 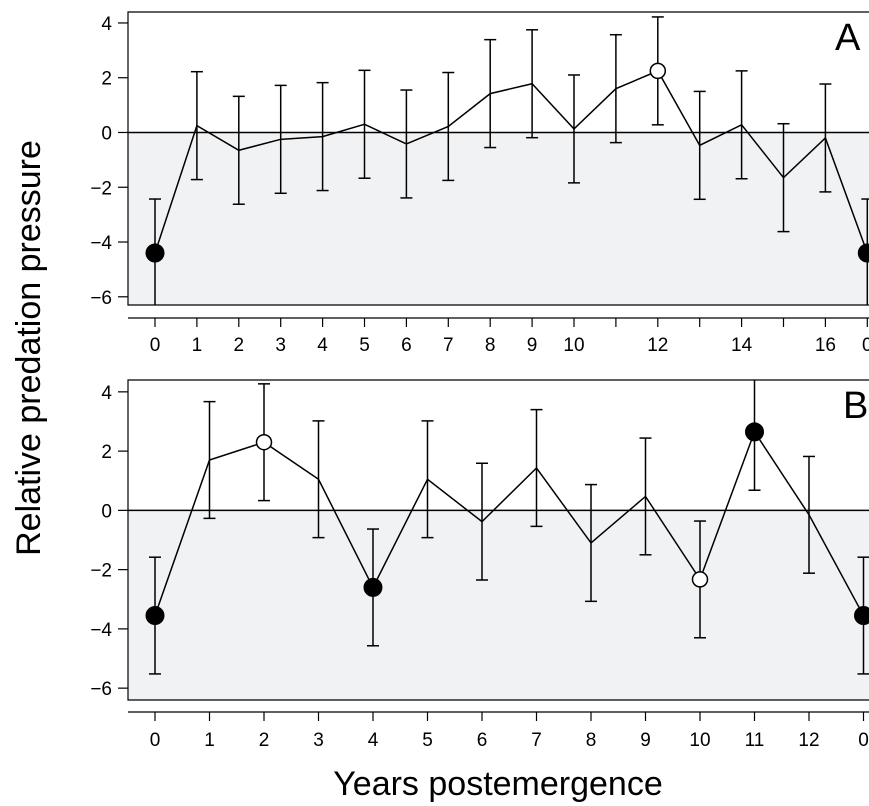 I want to click on x-axis-title: Years postemergence, so click(x=498, y=784).